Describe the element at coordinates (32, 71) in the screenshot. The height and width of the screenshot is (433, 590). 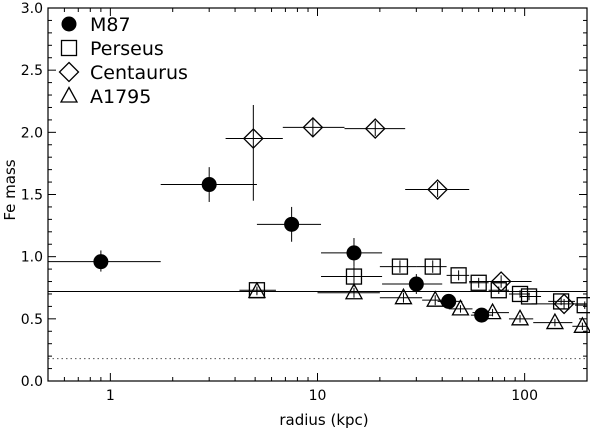
I see `y-tick-label: 2.5` at that location.